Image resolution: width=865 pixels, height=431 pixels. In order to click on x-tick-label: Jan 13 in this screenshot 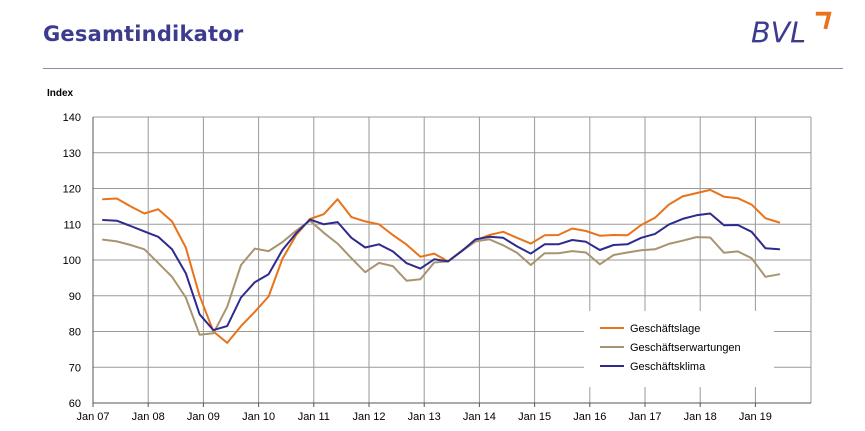, I will do `click(424, 417)`.